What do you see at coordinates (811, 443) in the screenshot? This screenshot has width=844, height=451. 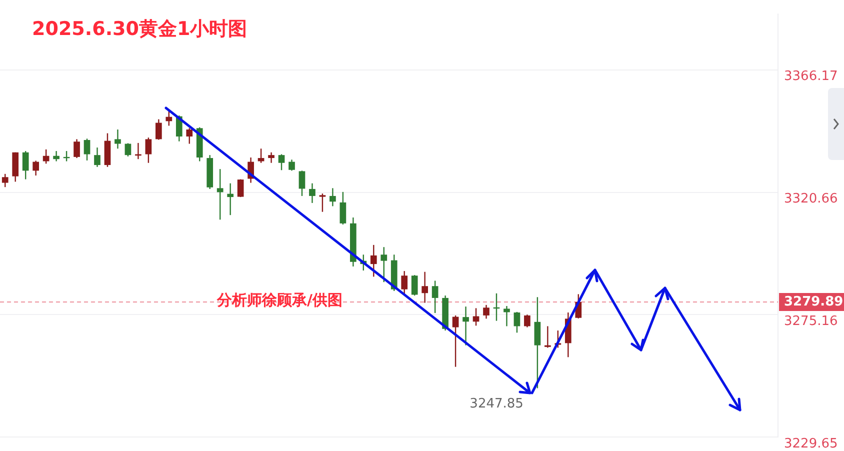 I see `y-tick-label: 3229.65` at bounding box center [811, 443].